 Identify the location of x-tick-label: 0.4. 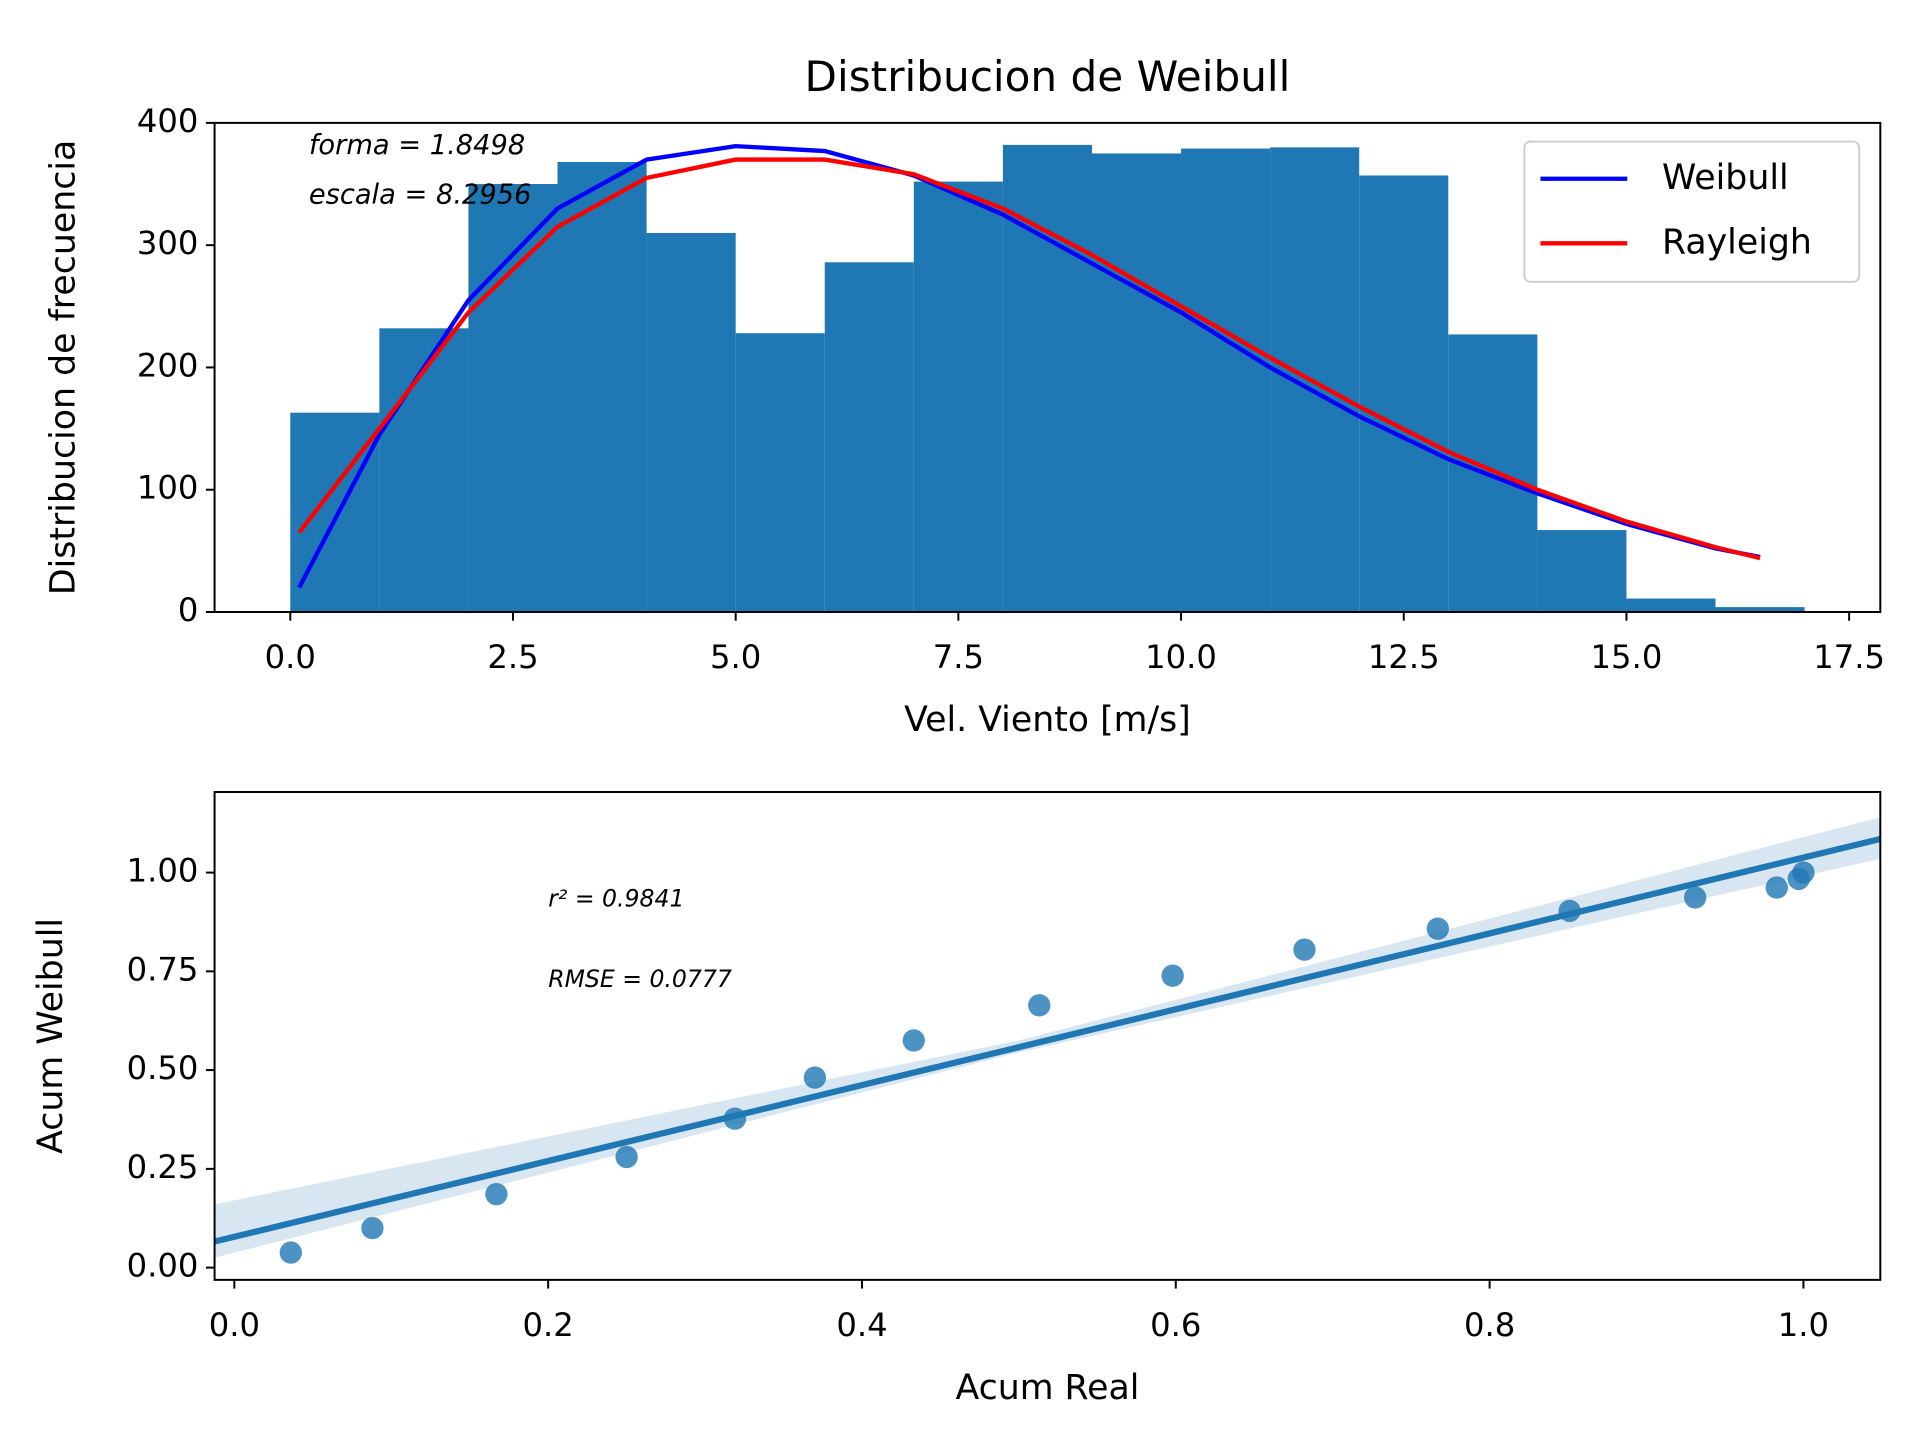
(861, 1325).